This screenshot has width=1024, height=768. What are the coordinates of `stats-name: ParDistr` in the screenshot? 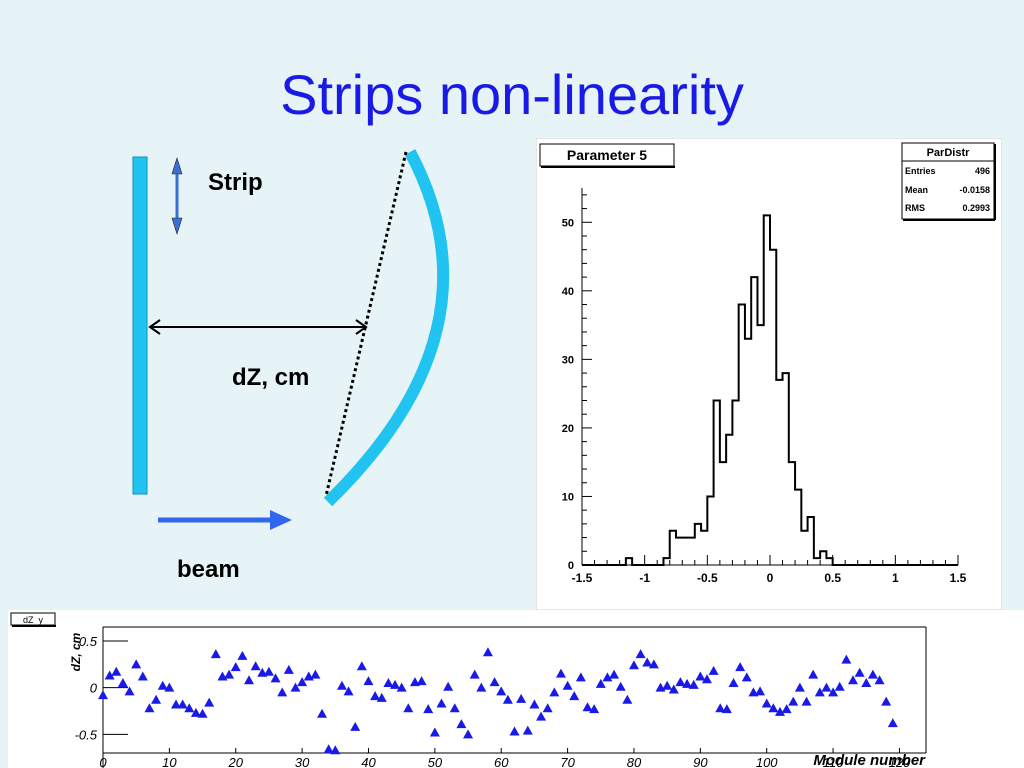 It's located at (949, 153).